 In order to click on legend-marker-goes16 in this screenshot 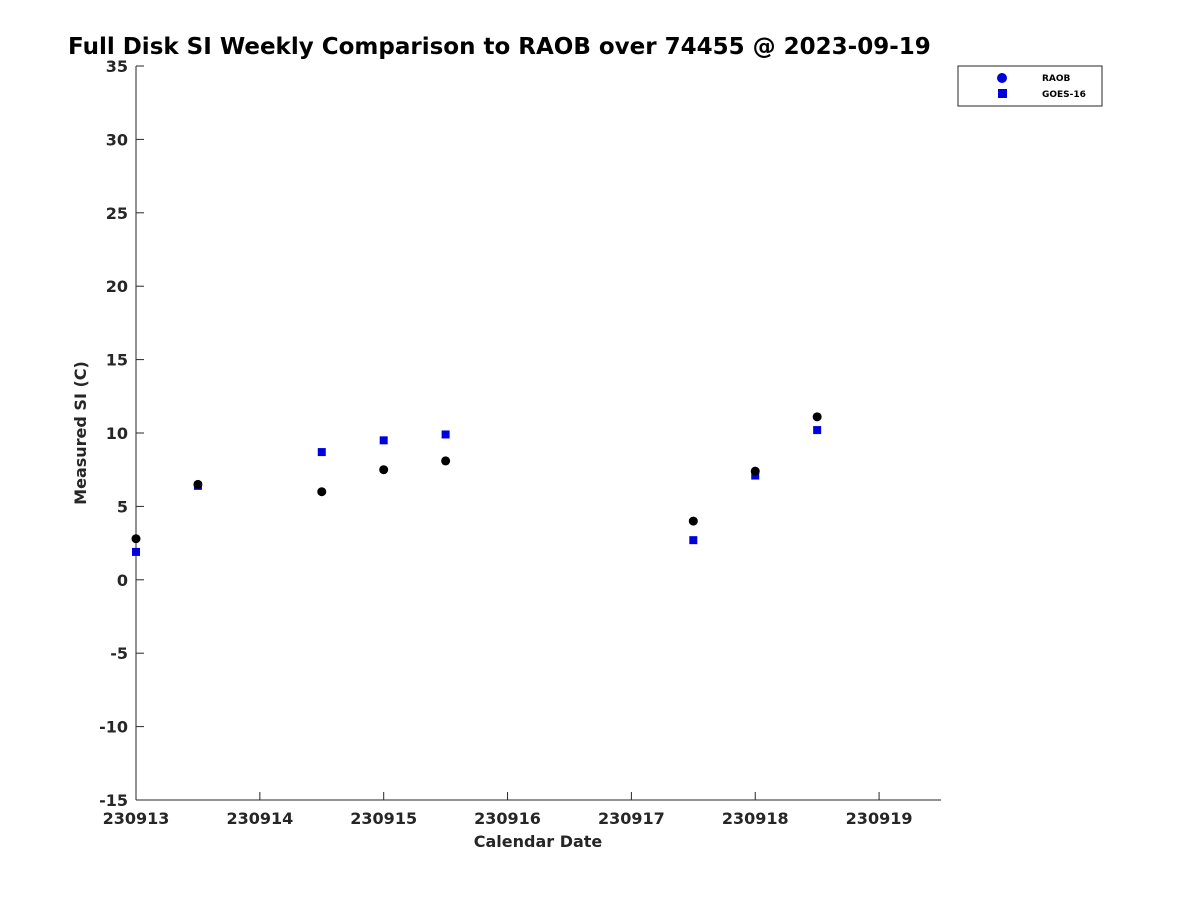, I will do `click(1002, 93)`.